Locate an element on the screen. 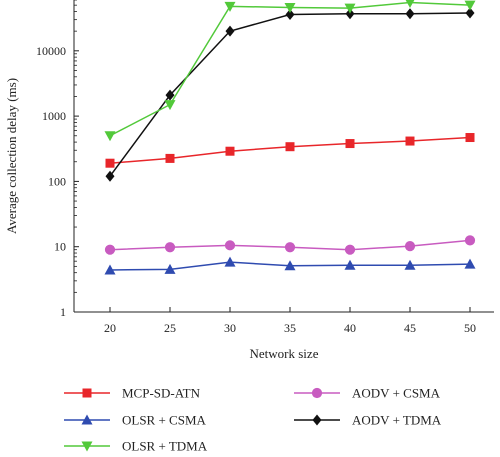 Image resolution: width=500 pixels, height=457 pixels. y-tick-label: 10 is located at coordinates (60, 247).